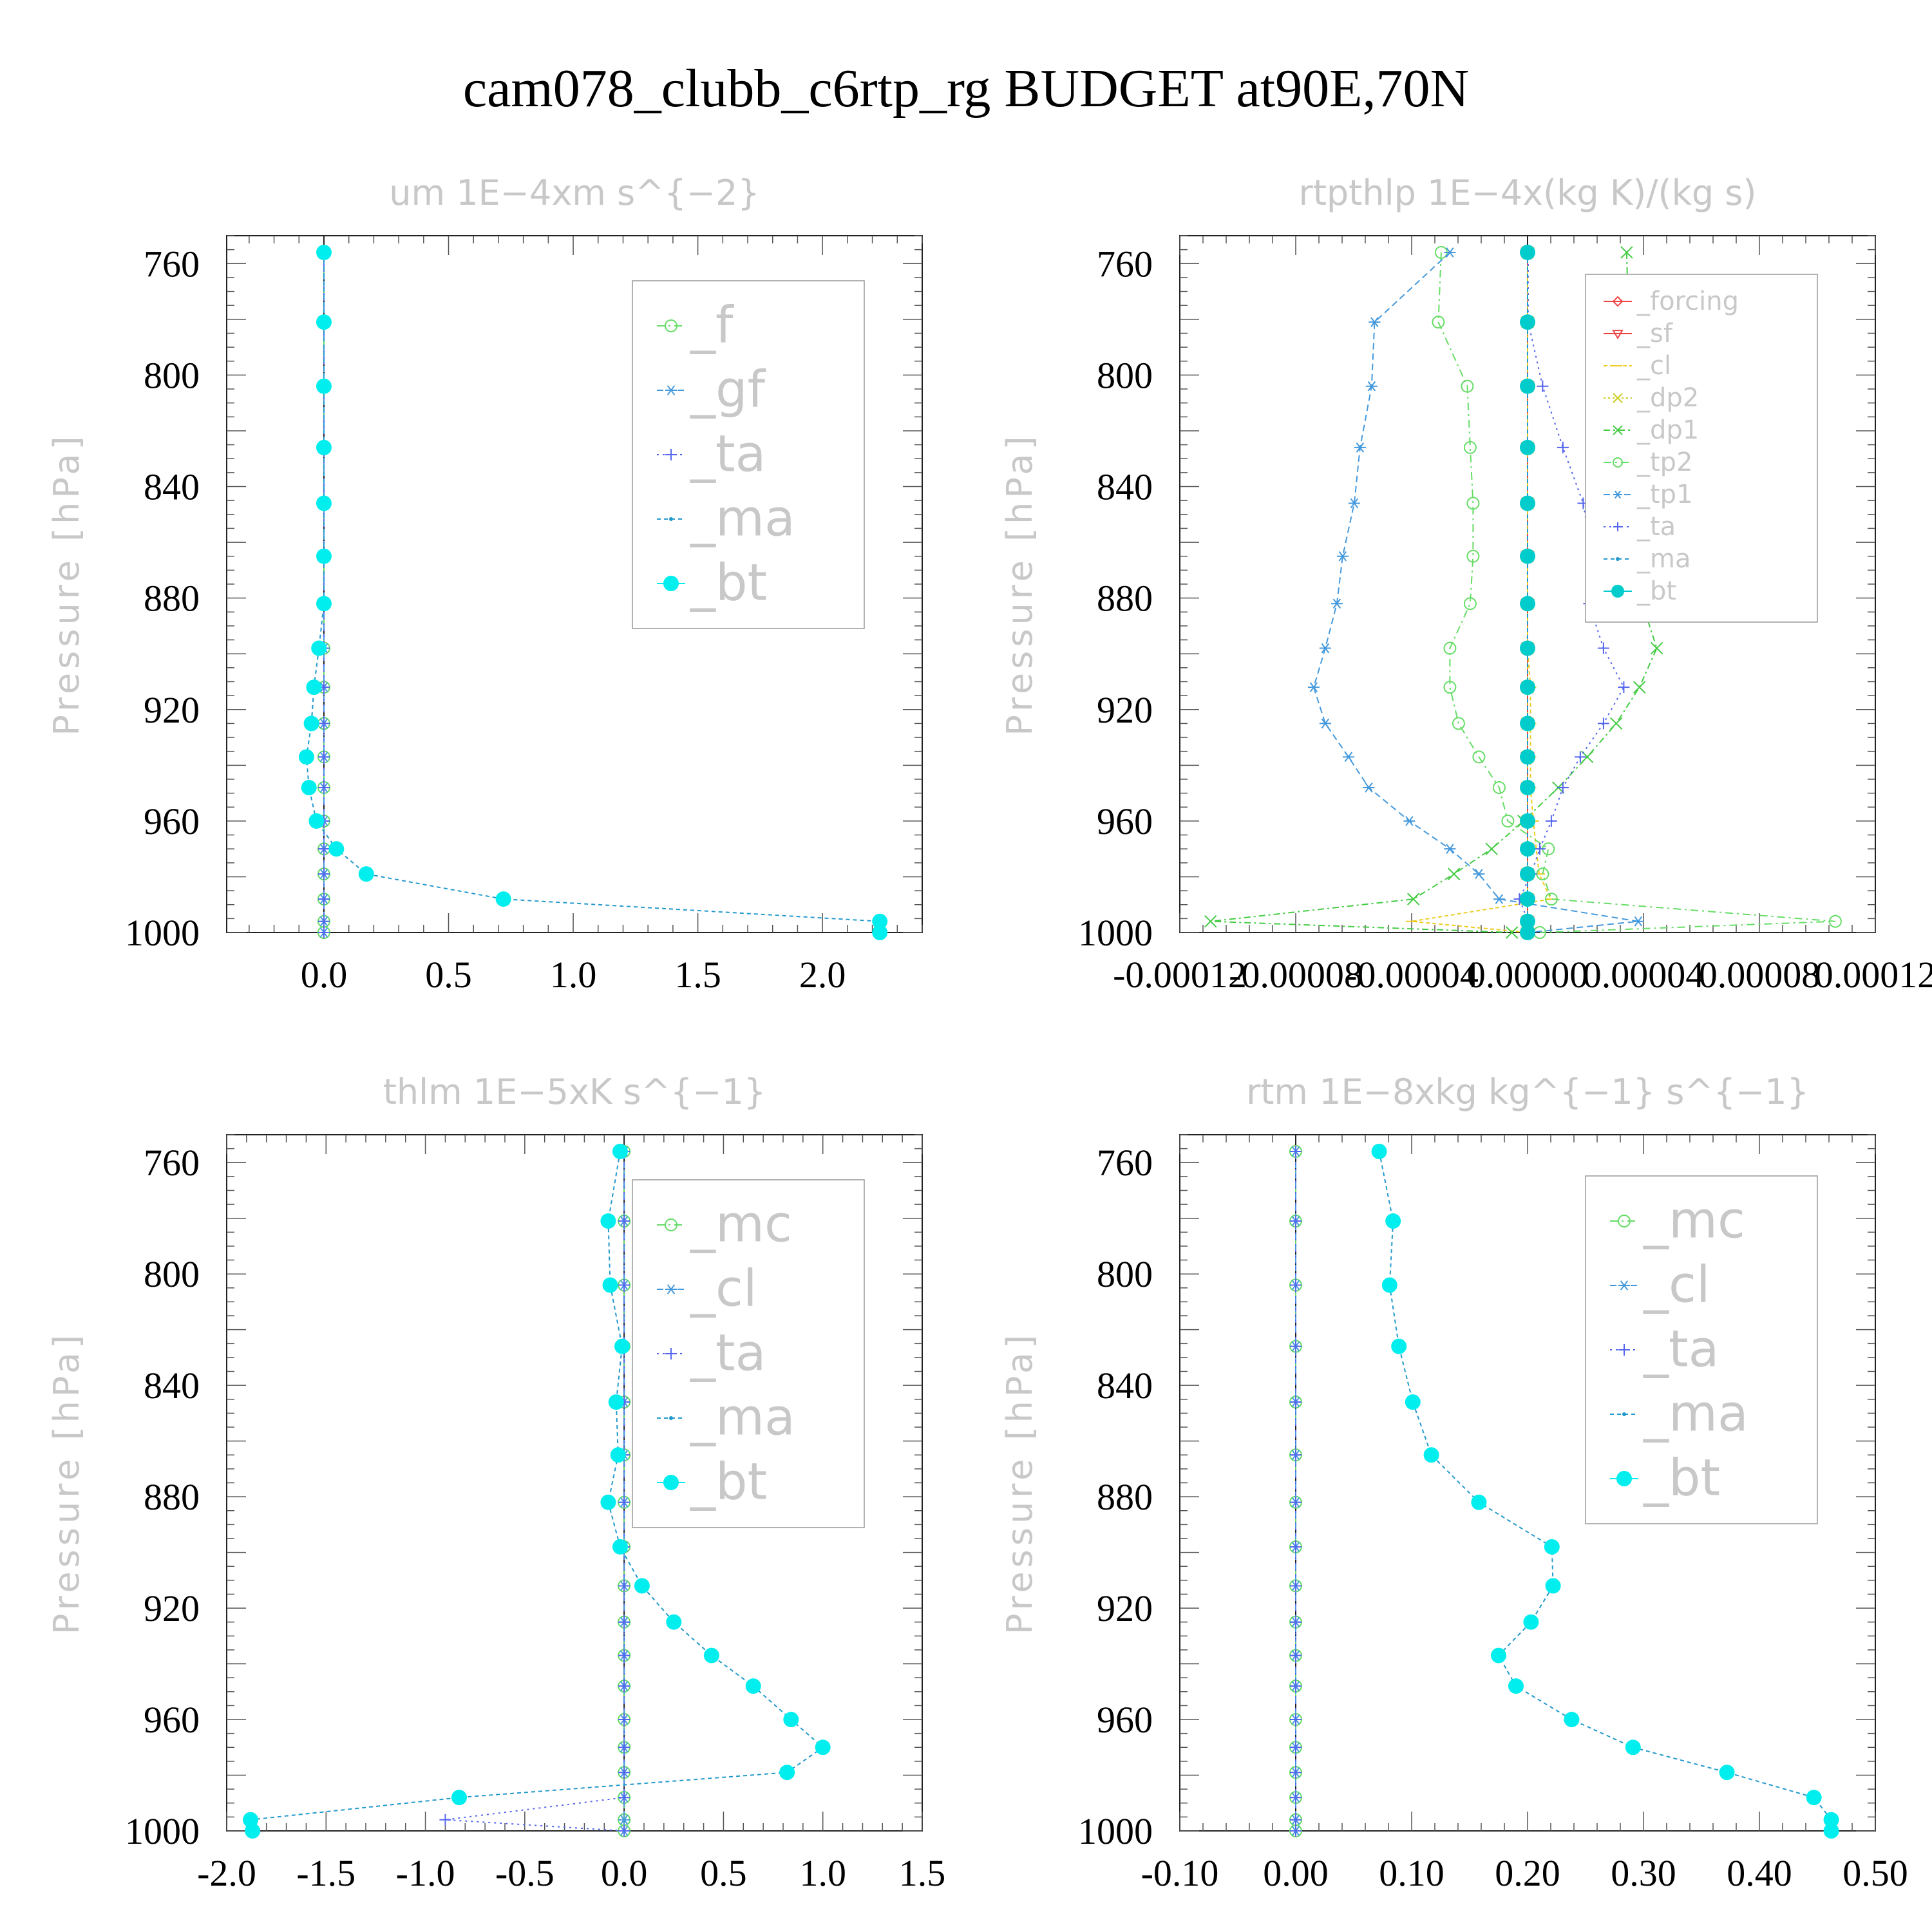 The width and height of the screenshot is (1932, 1932). I want to click on legend-entry: _mc, so click(1677, 1221).